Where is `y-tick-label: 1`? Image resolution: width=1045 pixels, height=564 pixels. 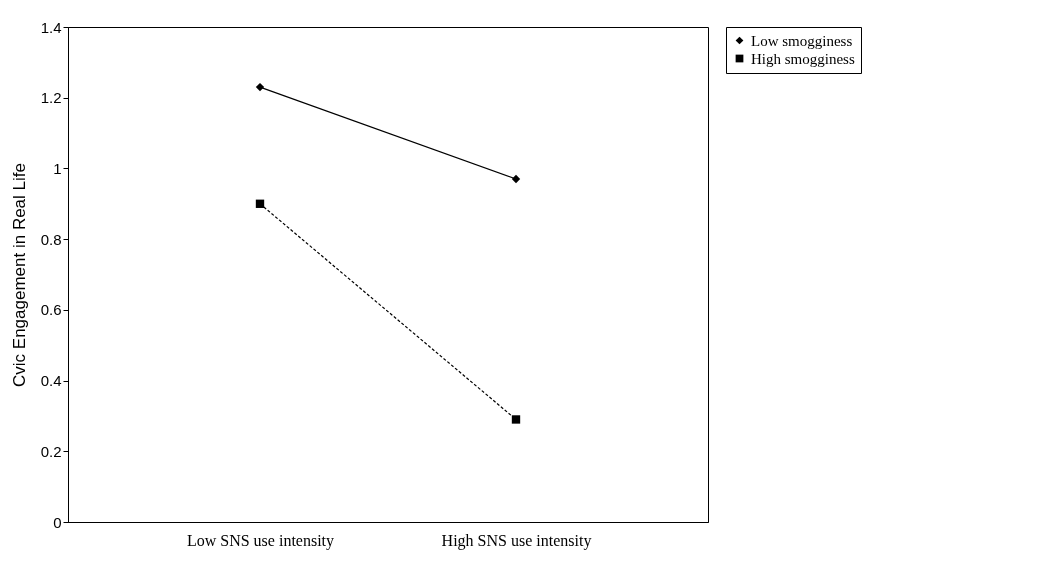 y-tick-label: 1 is located at coordinates (57, 168).